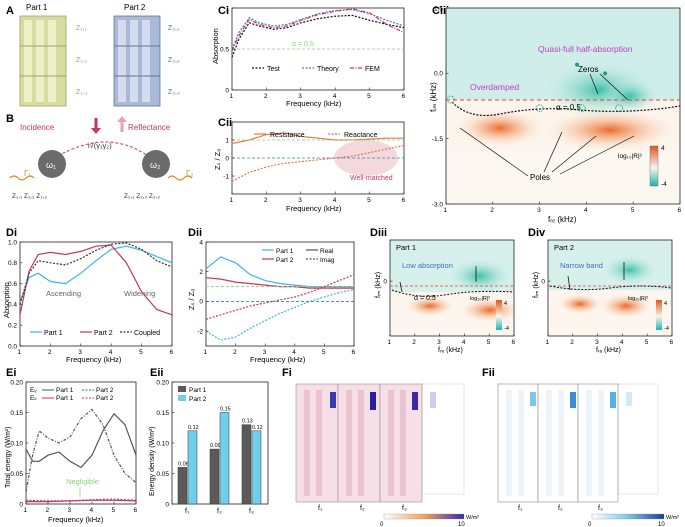  What do you see at coordinates (94, 359) in the screenshot?
I see `di-xlabel: Frequency (kHz)` at bounding box center [94, 359].